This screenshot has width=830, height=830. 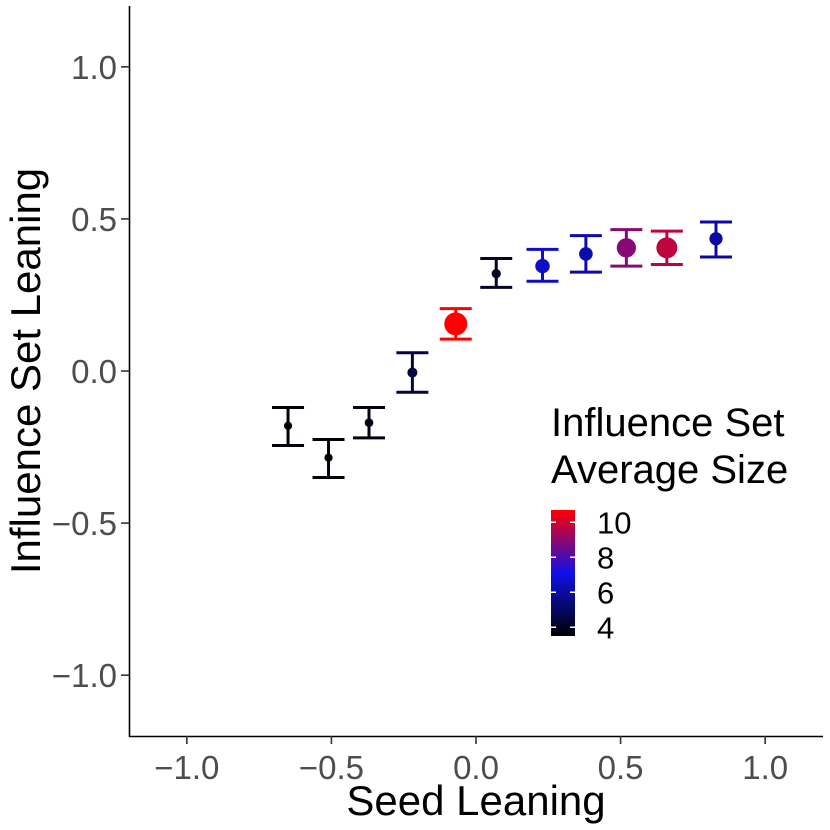 I want to click on y-tick-label: 0.5, so click(x=94, y=219).